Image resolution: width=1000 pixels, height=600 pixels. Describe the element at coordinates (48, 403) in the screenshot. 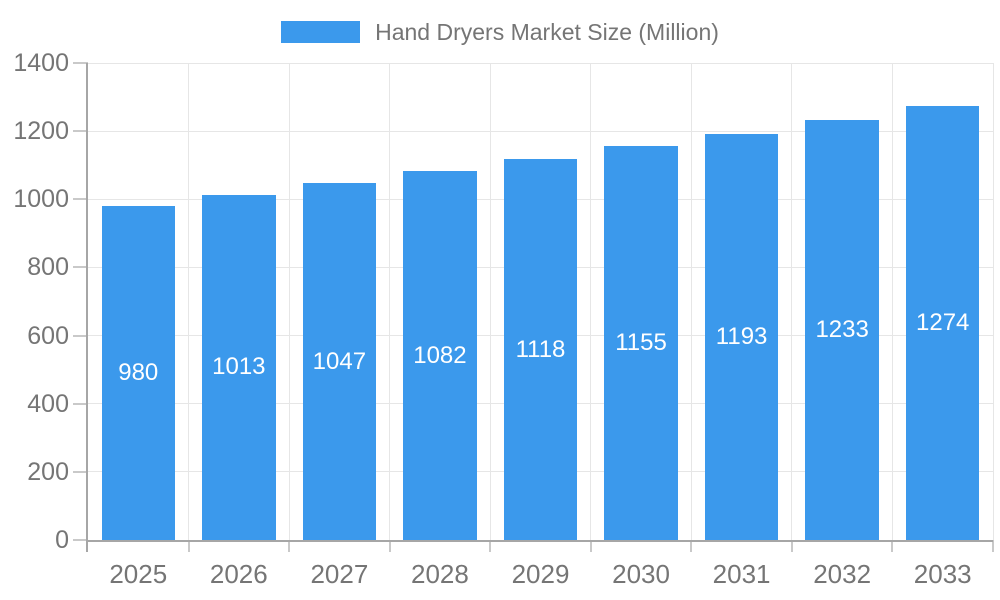

I see `y-axis-label: 400` at that location.